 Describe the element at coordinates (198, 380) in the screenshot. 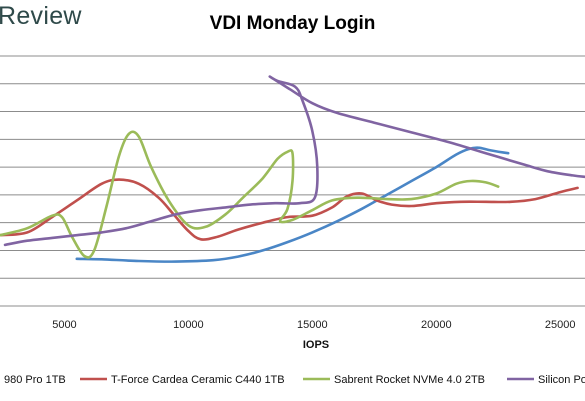

I see `legend-label: T-Force Cardea Ceramic C440 1TB` at that location.